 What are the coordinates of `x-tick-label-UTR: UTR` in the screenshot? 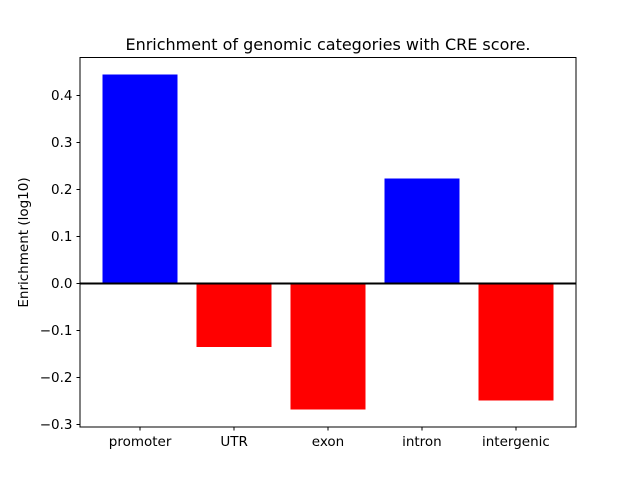 It's located at (234, 442).